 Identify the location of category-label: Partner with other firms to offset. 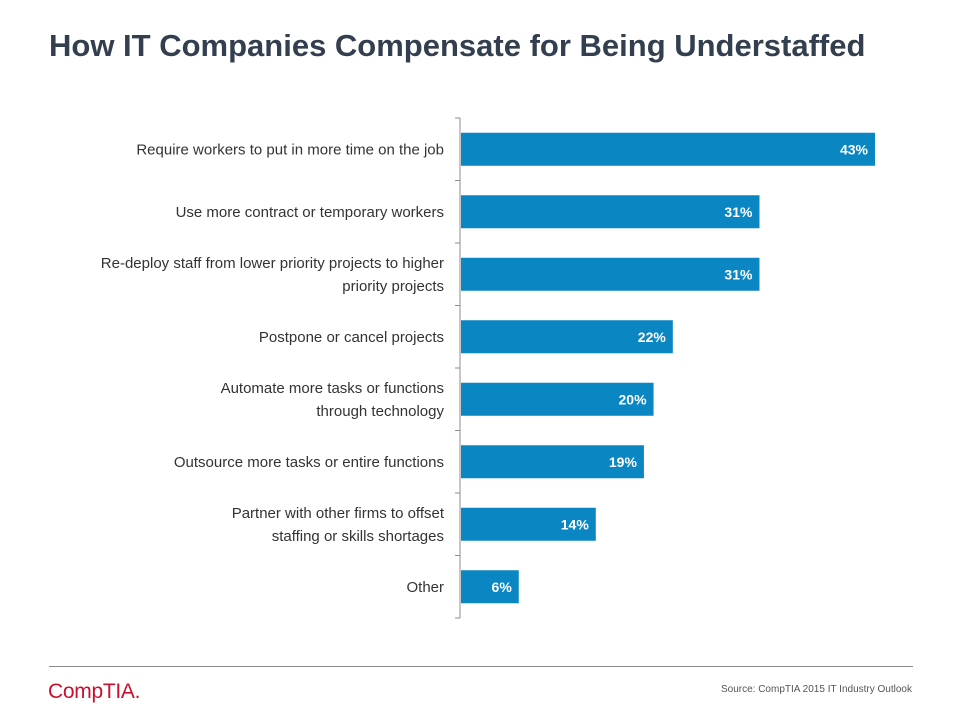
(338, 513).